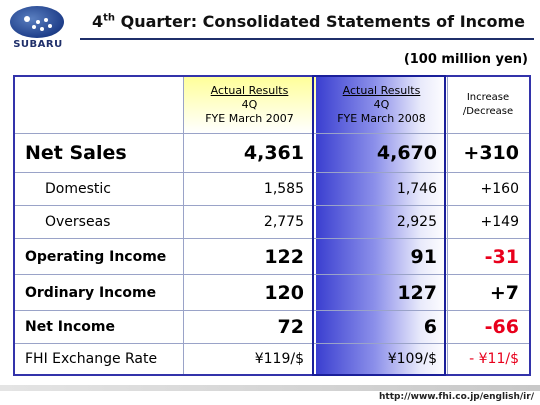  What do you see at coordinates (499, 189) in the screenshot?
I see `value-change: +160` at bounding box center [499, 189].